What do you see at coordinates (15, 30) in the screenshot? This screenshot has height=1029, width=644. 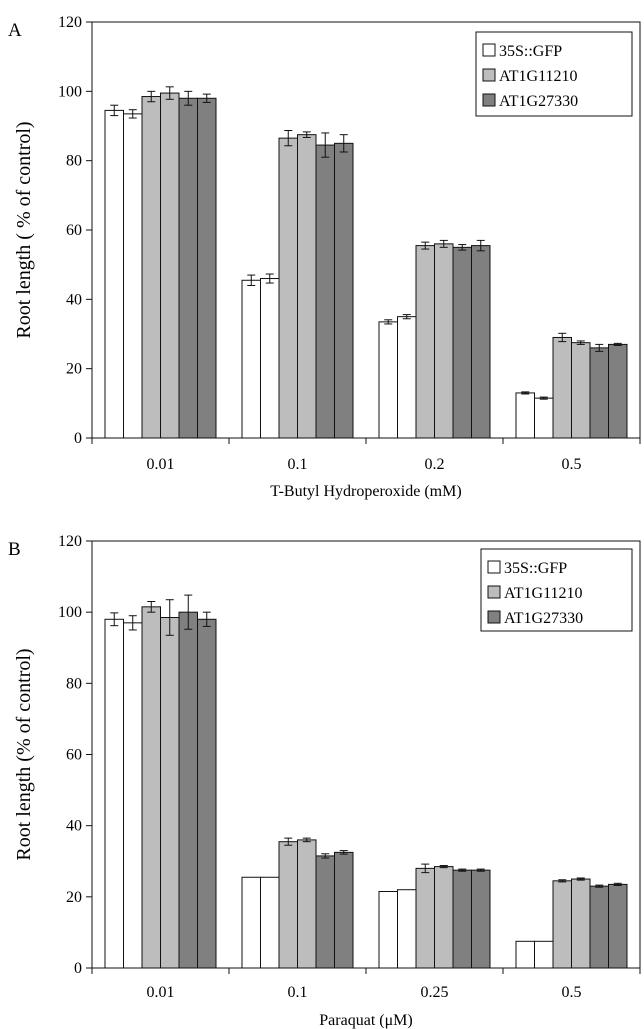 I see `panel-letter: A` at bounding box center [15, 30].